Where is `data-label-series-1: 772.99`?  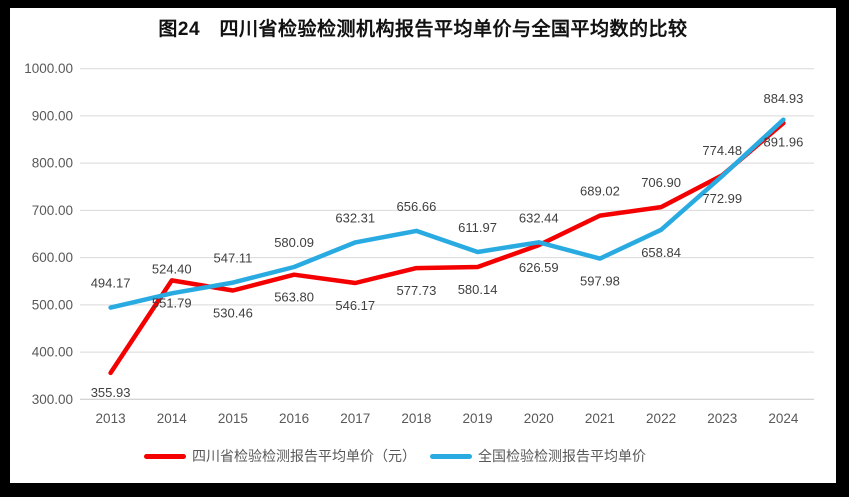 data-label-series-1: 772.99 is located at coordinates (722, 198).